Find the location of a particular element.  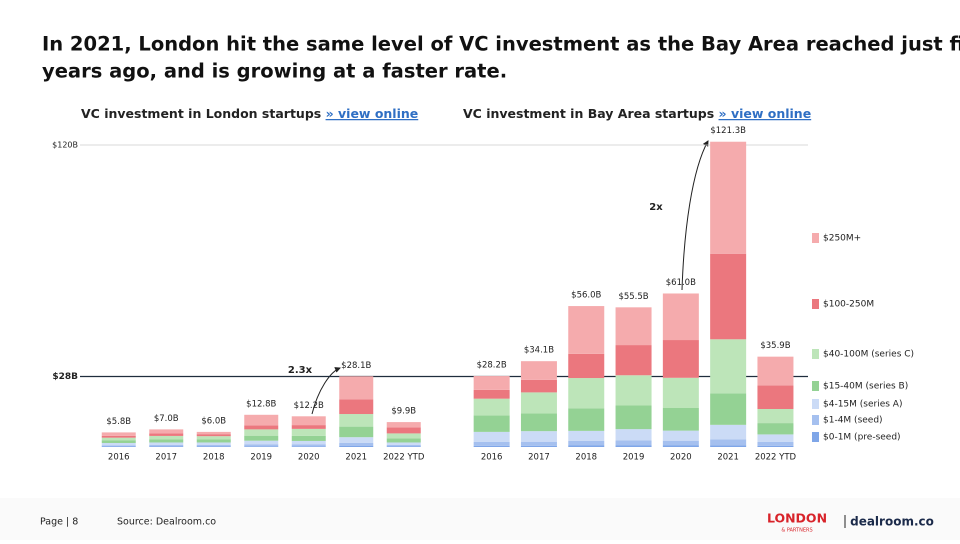

legend-label: $250M+ is located at coordinates (842, 239).